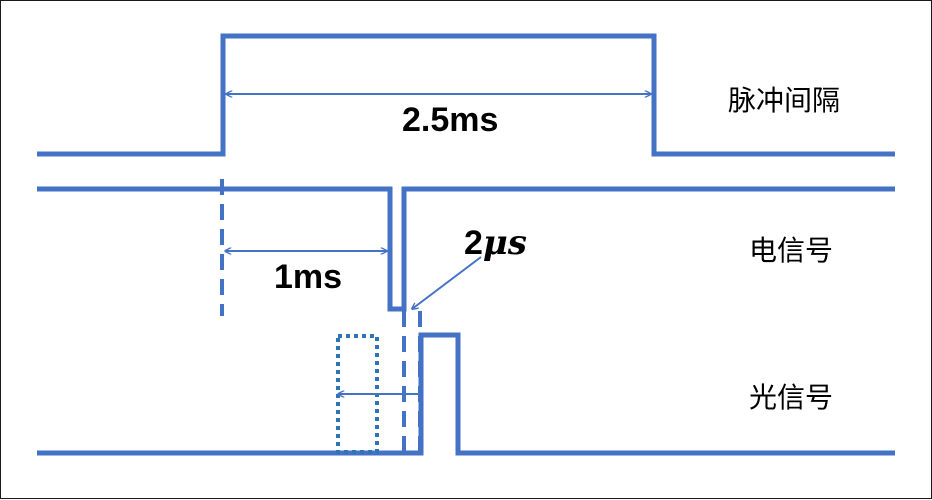  Describe the element at coordinates (791, 250) in the screenshot. I see `electrical-signal-label: 电信号` at that location.